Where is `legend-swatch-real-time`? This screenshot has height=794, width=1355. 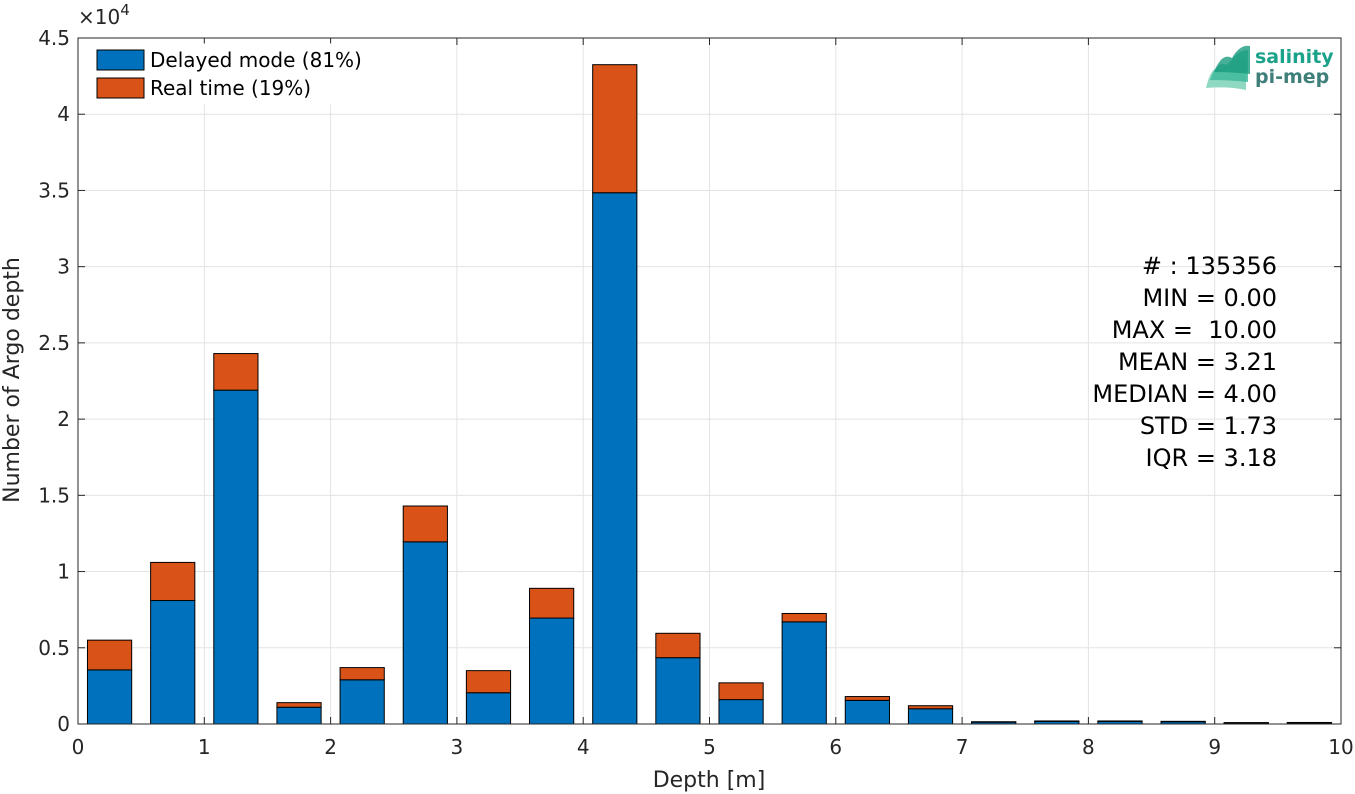
legend-swatch-real-time is located at coordinates (120, 88).